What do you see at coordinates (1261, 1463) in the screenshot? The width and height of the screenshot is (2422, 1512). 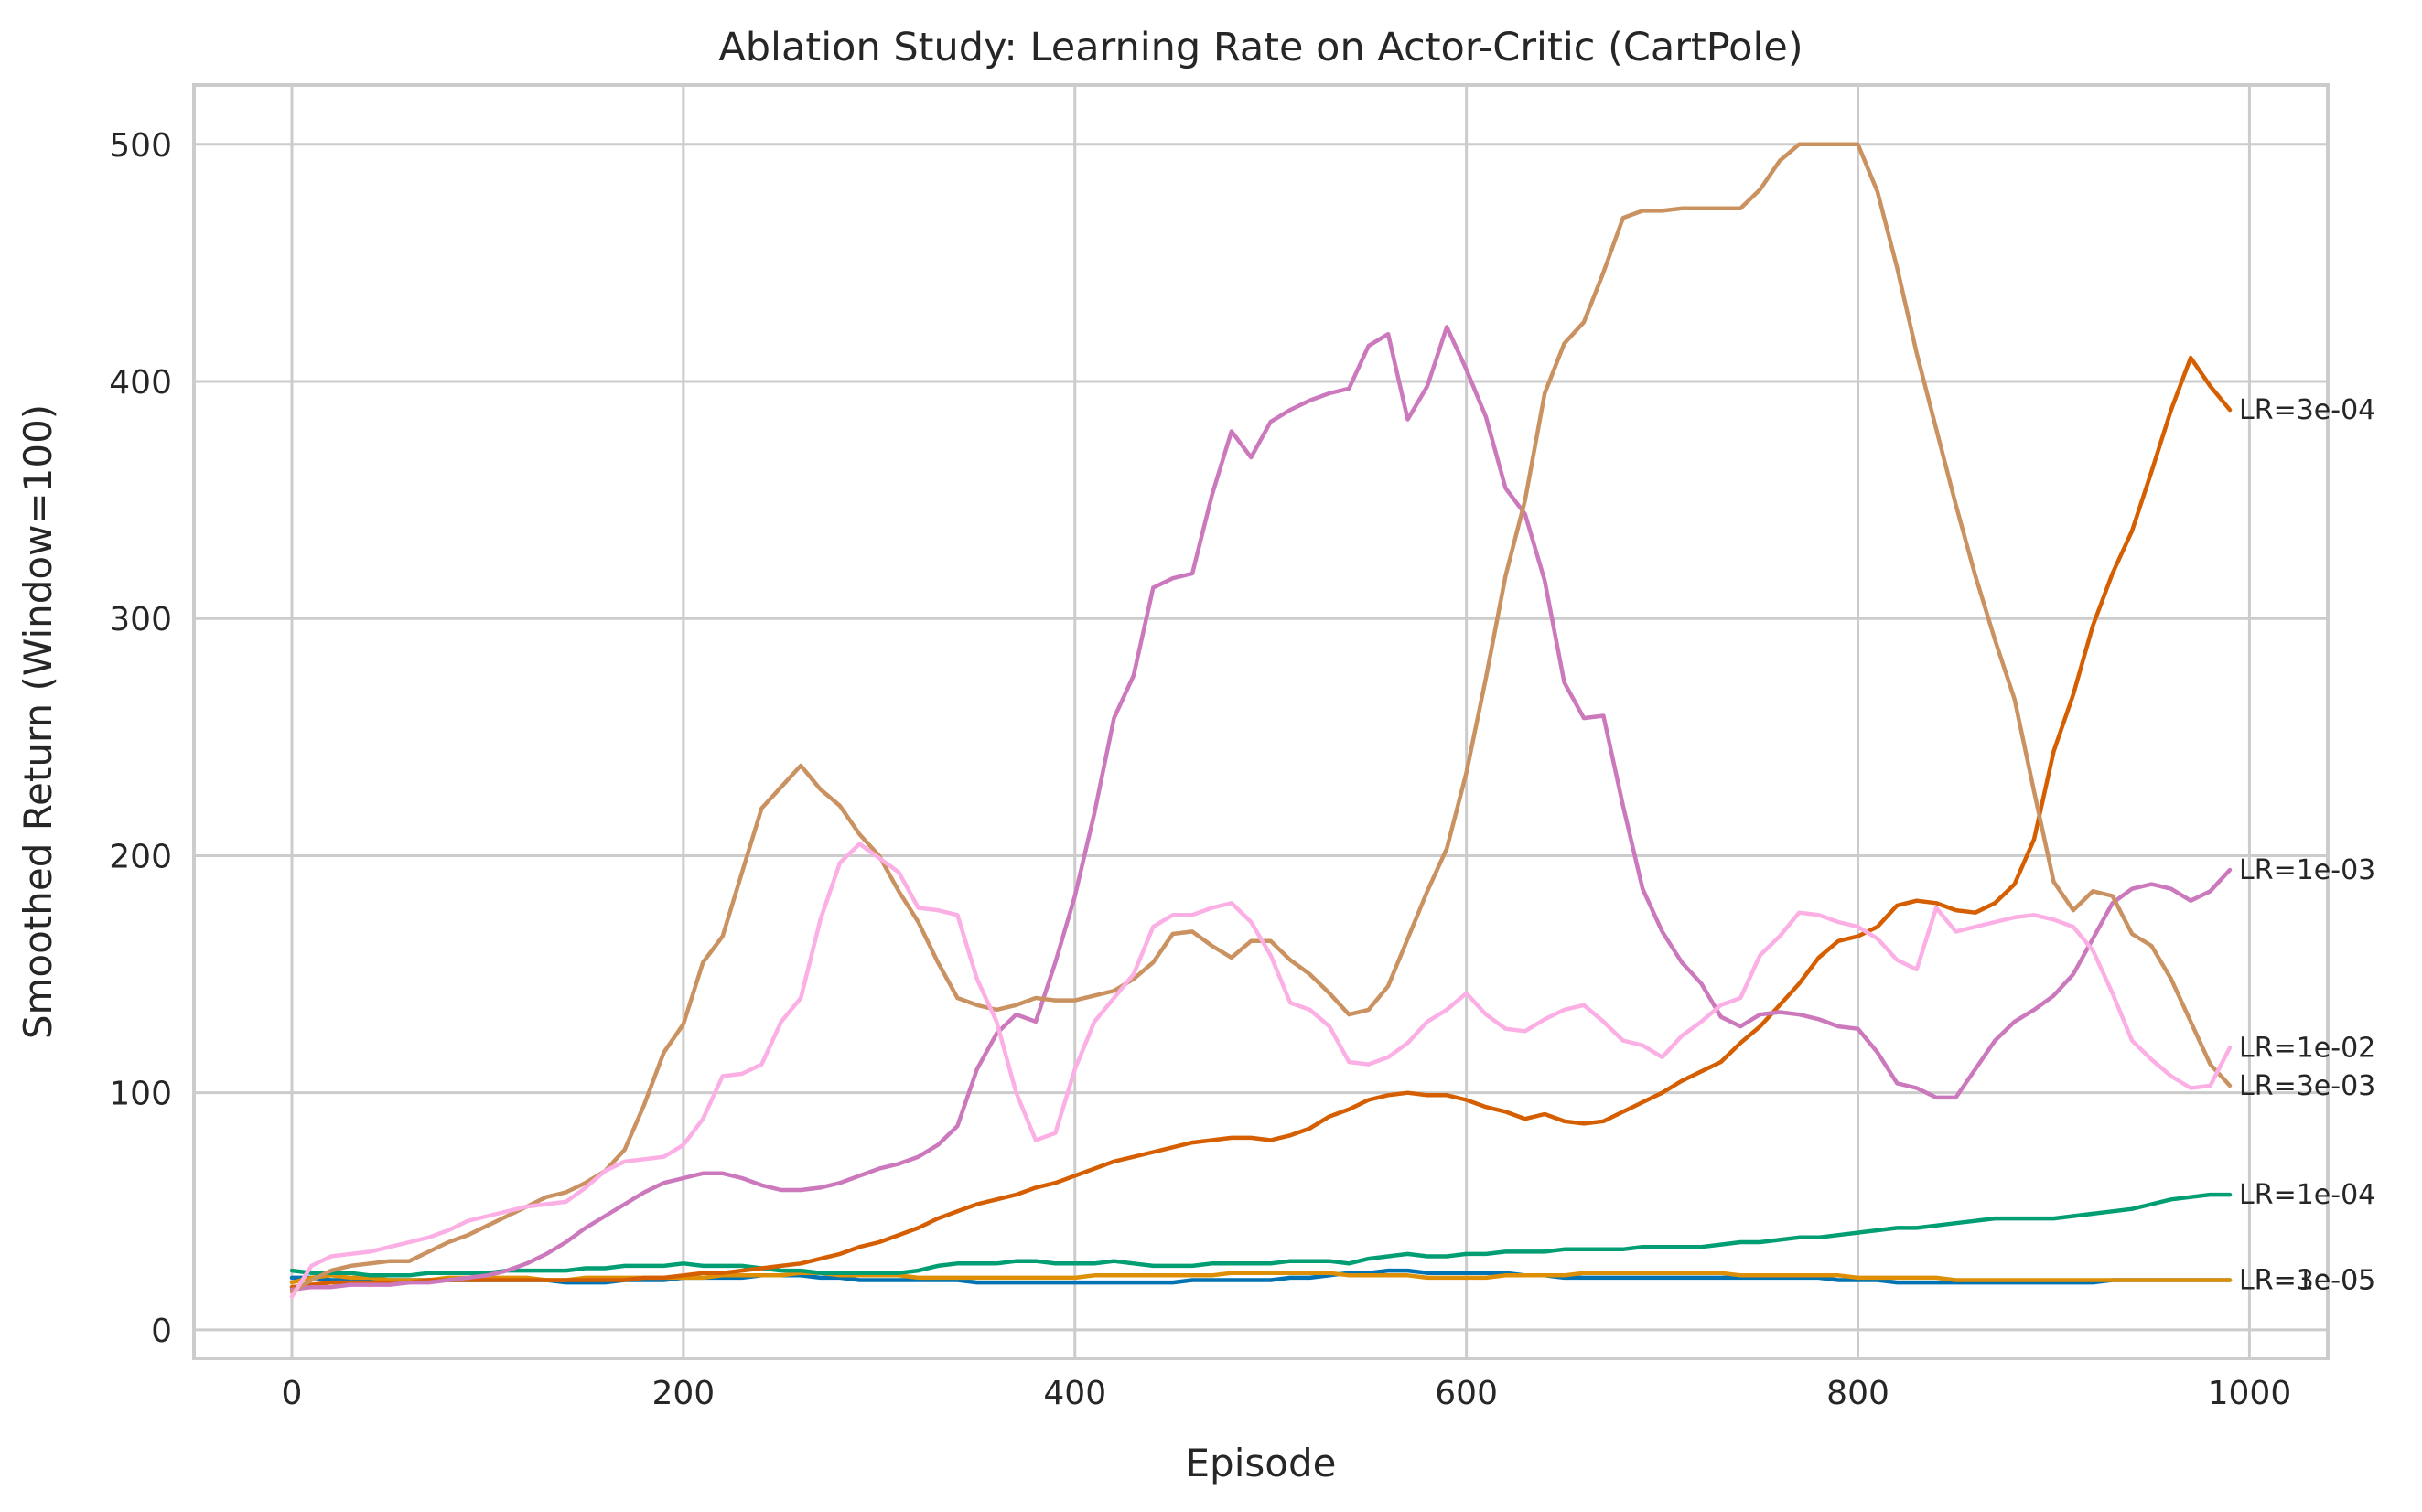 I see `x-axis-title: Episode` at bounding box center [1261, 1463].